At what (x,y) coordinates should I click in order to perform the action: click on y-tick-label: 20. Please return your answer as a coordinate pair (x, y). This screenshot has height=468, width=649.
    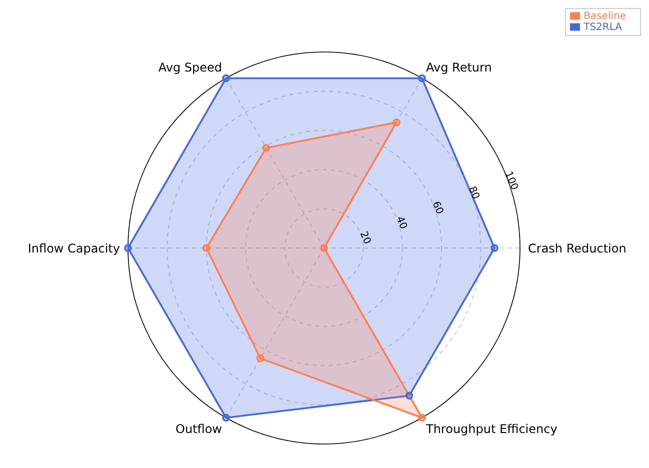
    Looking at the image, I should click on (364, 238).